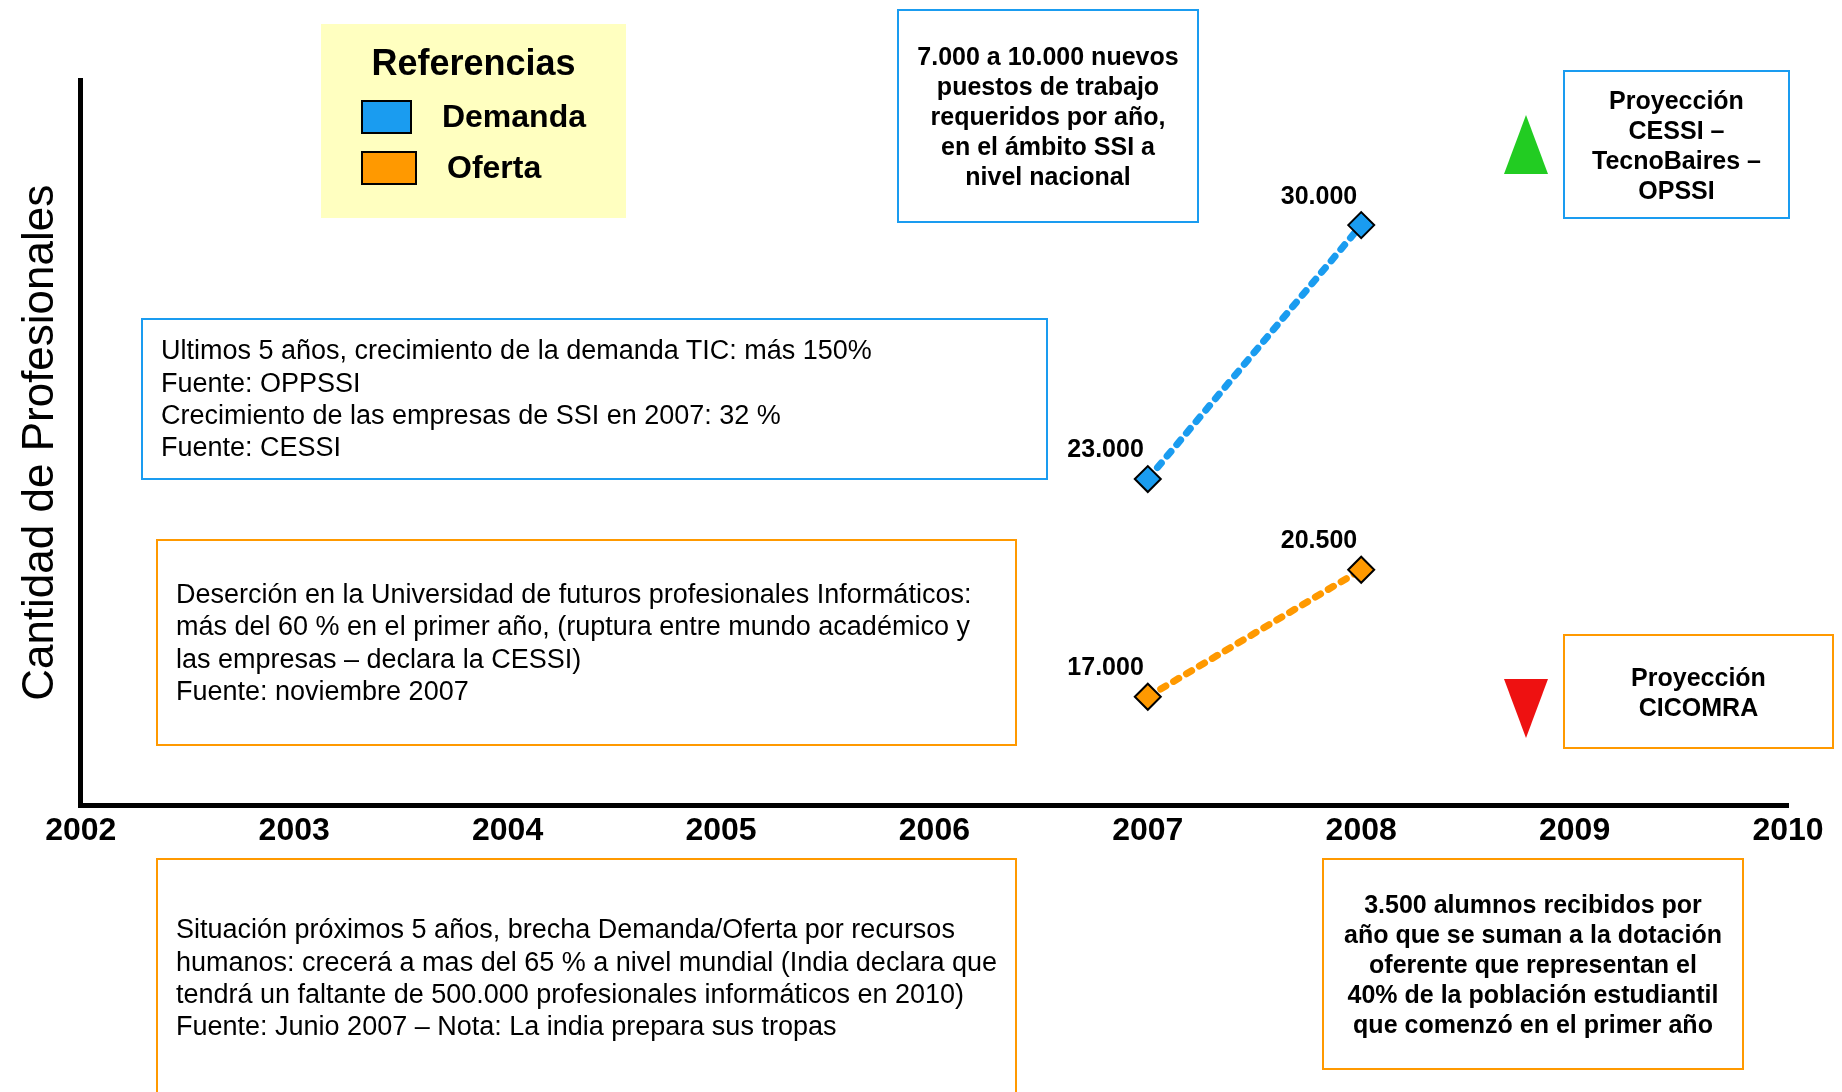 This screenshot has height=1092, width=1842. What do you see at coordinates (1319, 194) in the screenshot?
I see `data-label: 30.000` at bounding box center [1319, 194].